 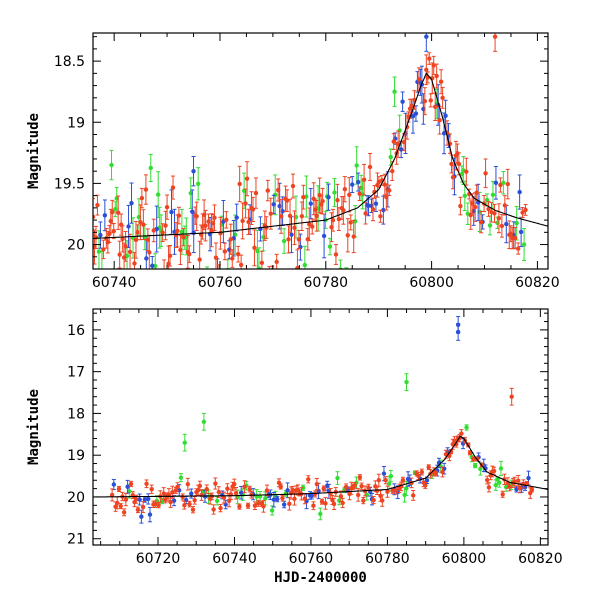 What do you see at coordinates (76, 331) in the screenshot?
I see `y-tick-label: 16` at bounding box center [76, 331].